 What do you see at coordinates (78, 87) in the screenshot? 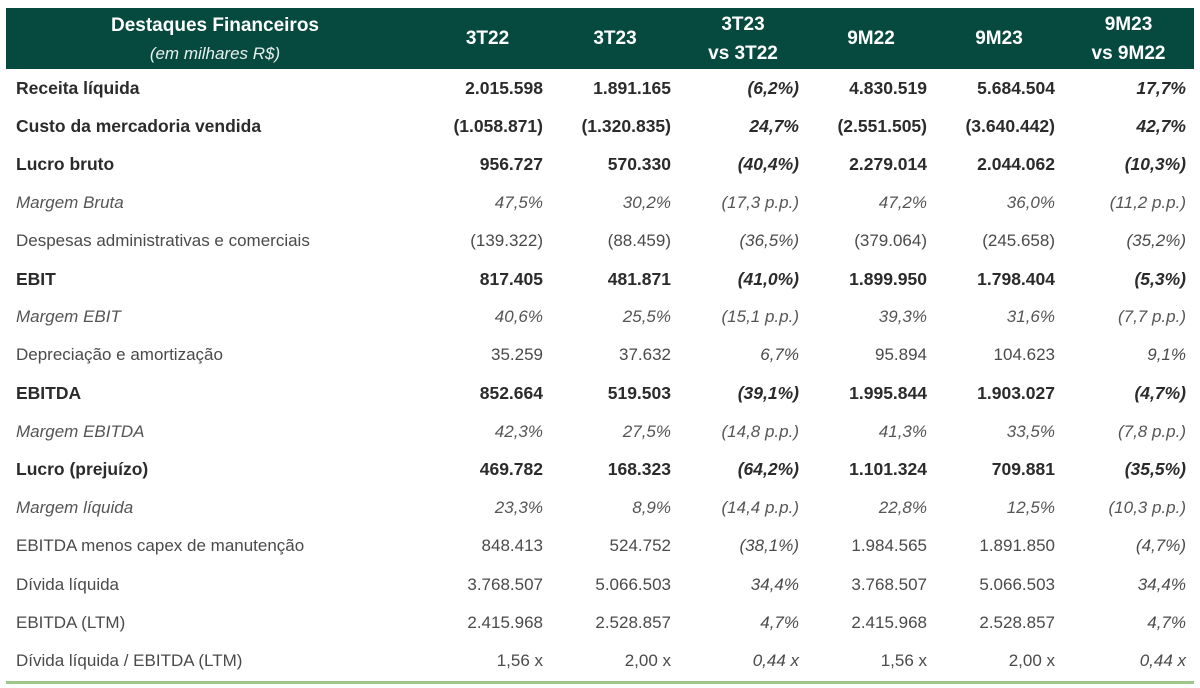
I see `row-label: Receita líquida` at bounding box center [78, 87].